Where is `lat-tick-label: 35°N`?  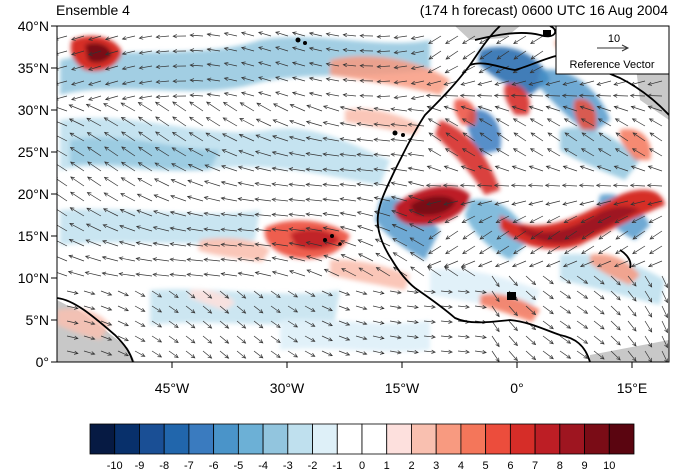
lat-tick-label: 35°N is located at coordinates (33, 68).